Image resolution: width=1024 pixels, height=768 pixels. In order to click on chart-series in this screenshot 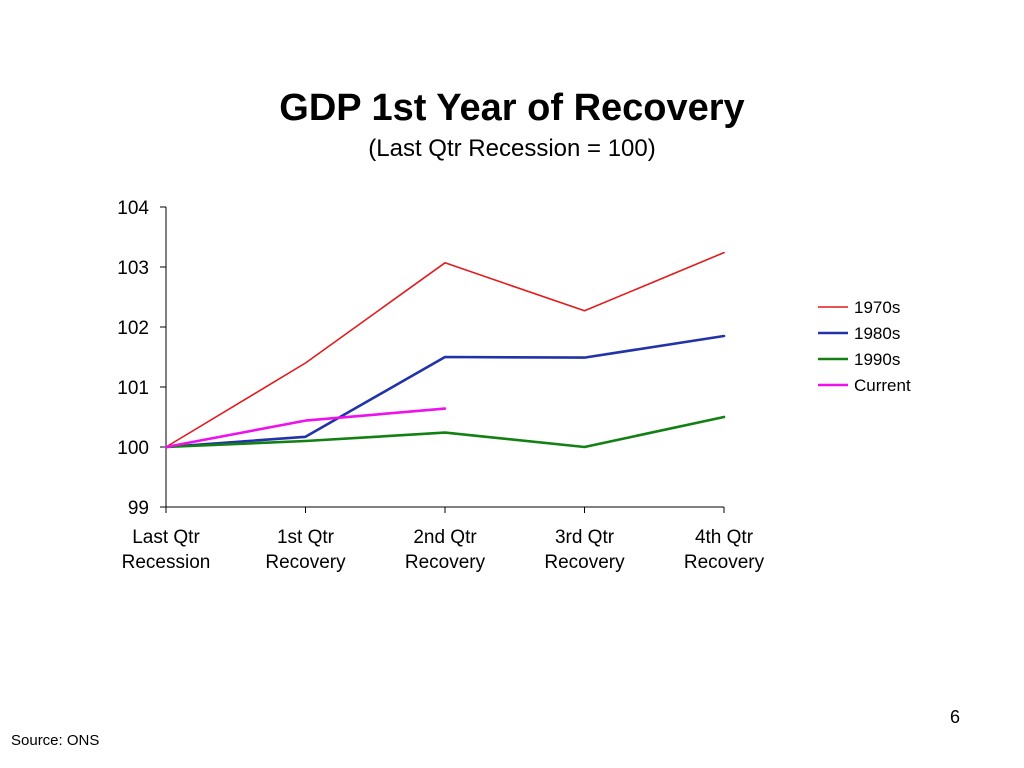, I will do `click(445, 350)`.